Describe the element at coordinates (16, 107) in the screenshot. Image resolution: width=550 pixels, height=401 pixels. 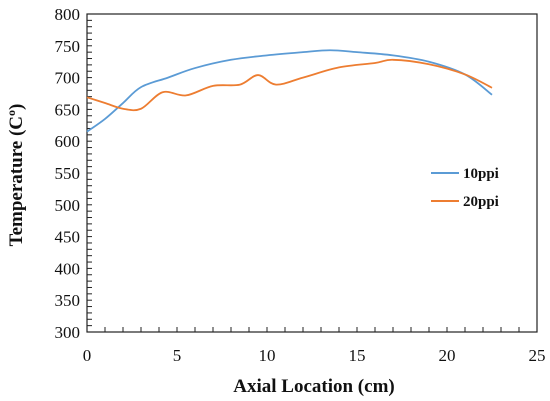
I see `y-axis-title-end: )` at that location.